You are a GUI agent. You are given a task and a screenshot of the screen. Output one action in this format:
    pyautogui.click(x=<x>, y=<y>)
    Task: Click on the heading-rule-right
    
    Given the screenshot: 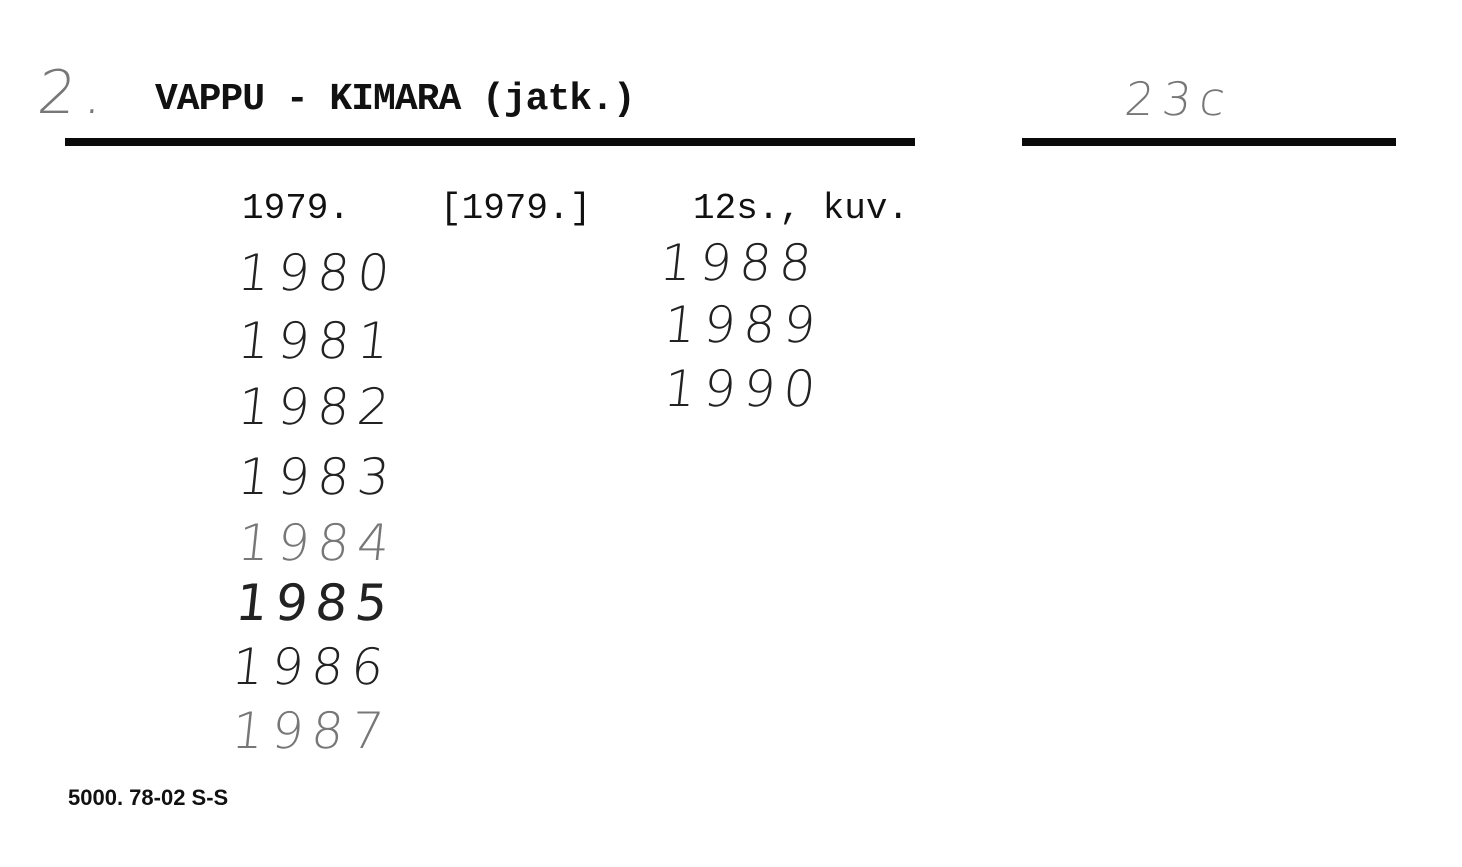 What is the action you would take?
    pyautogui.click(x=1209, y=142)
    